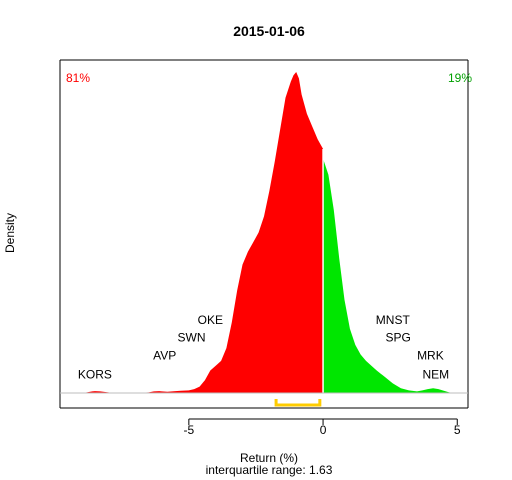 Image resolution: width=512 pixels, height=480 pixels. What do you see at coordinates (393, 320) in the screenshot?
I see `stock-label-mnst: MNST` at bounding box center [393, 320].